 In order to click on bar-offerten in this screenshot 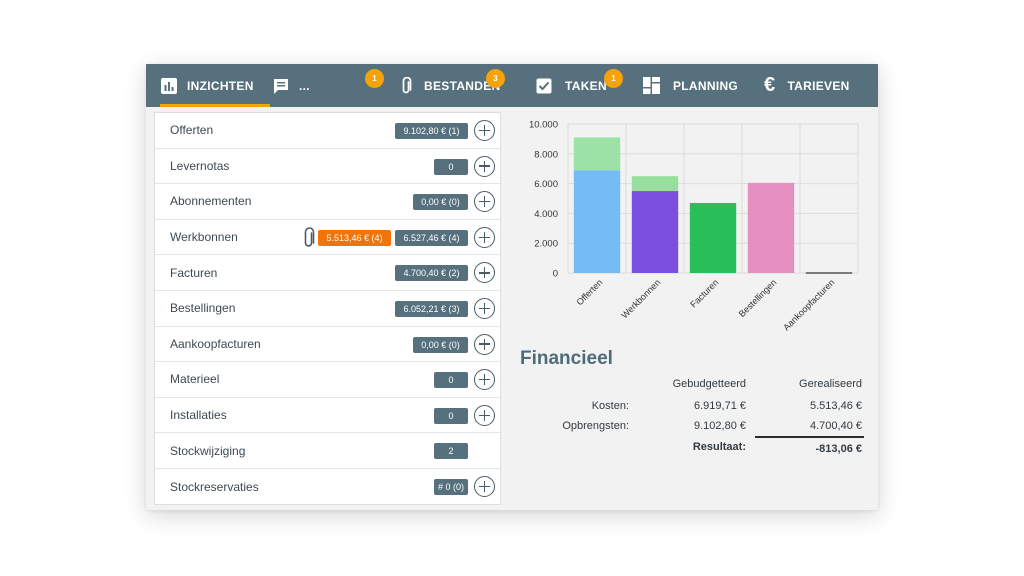, I will do `click(597, 221)`.